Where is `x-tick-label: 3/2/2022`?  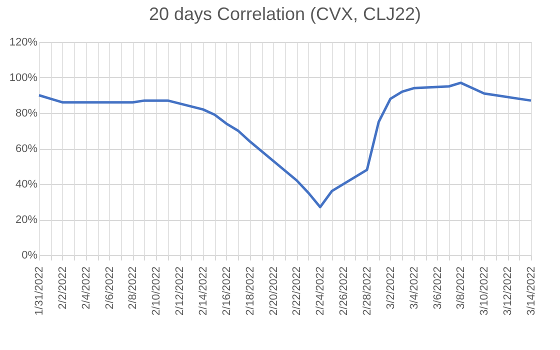
x-tick-label: 3/2/2022 is located at coordinates (390, 288).